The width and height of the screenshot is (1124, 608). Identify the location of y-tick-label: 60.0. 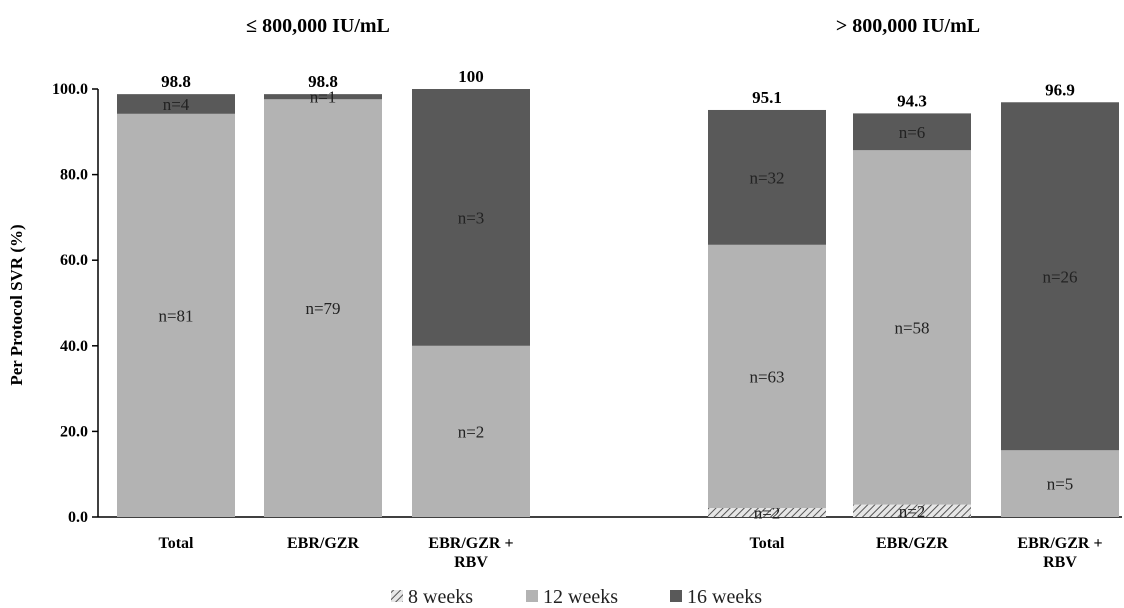
(74, 260).